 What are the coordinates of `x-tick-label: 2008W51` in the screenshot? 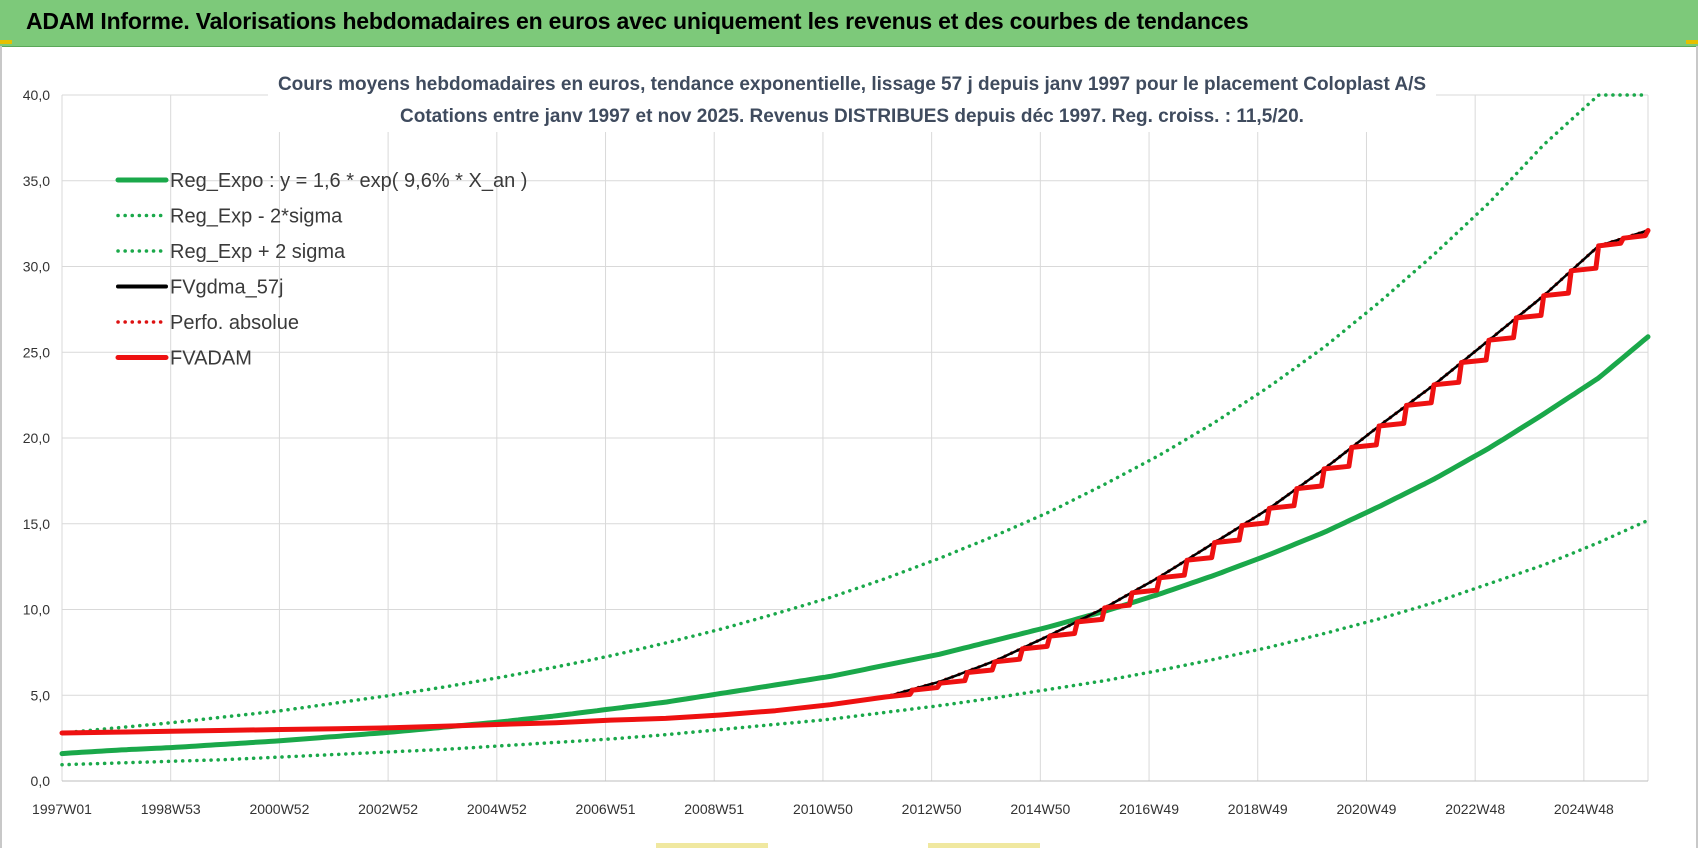 It's located at (714, 809).